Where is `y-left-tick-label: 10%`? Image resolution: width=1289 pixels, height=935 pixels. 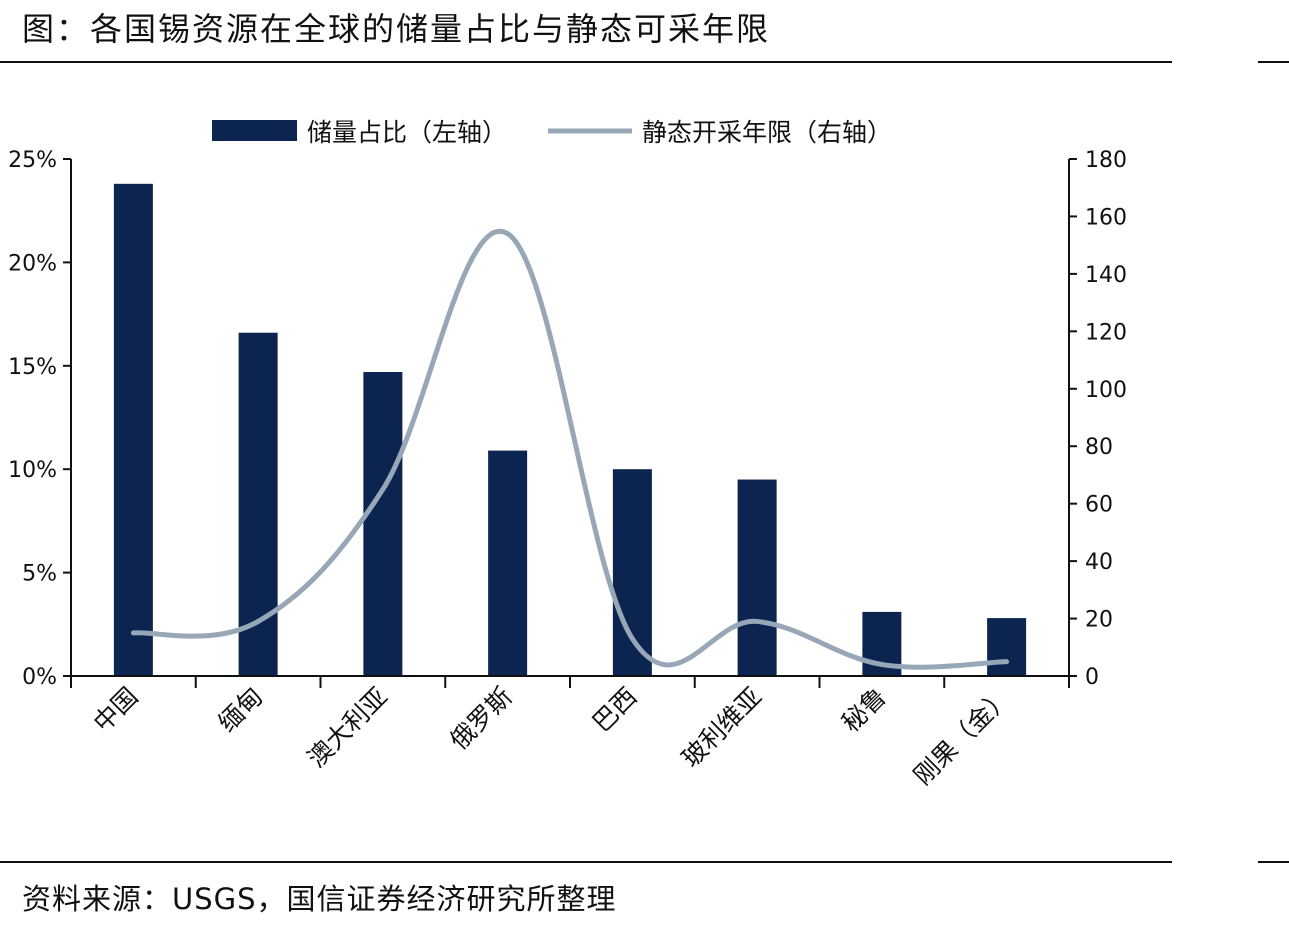 y-left-tick-label: 10% is located at coordinates (32, 470).